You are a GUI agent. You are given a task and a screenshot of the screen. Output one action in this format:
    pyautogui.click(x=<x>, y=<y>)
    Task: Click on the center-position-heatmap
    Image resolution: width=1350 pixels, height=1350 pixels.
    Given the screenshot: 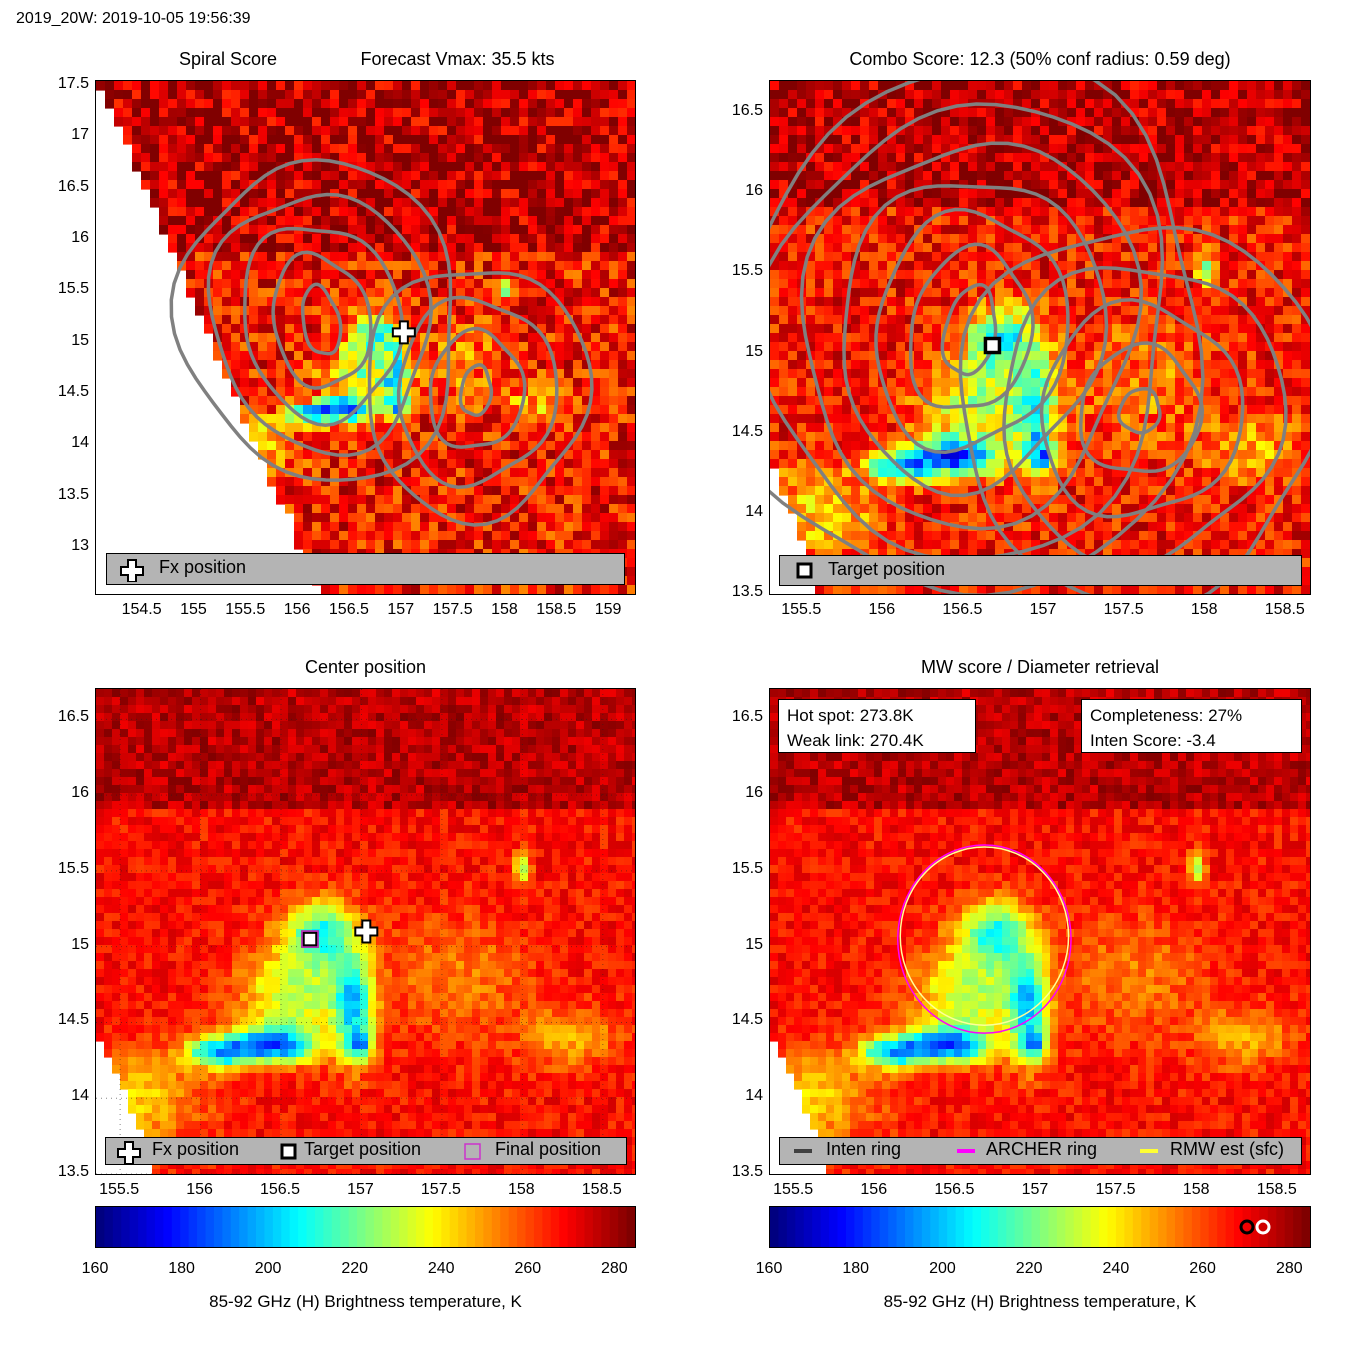 What is the action you would take?
    pyautogui.click(x=365, y=931)
    